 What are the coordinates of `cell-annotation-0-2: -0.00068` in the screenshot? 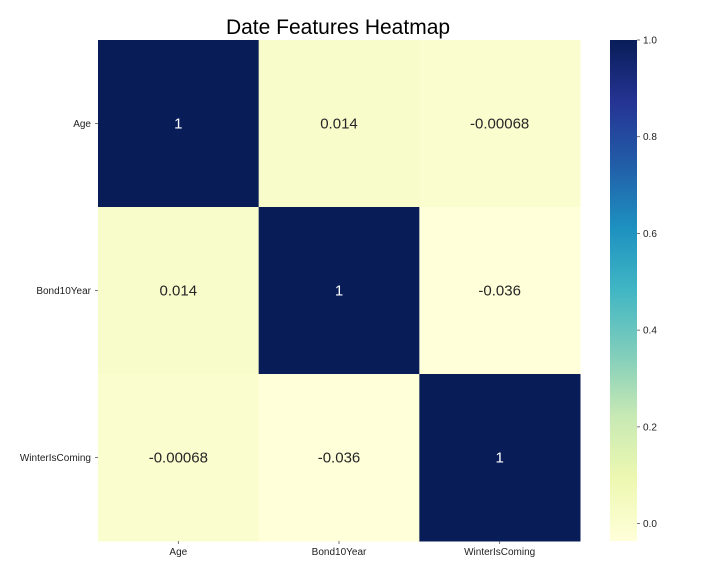 It's located at (499, 124).